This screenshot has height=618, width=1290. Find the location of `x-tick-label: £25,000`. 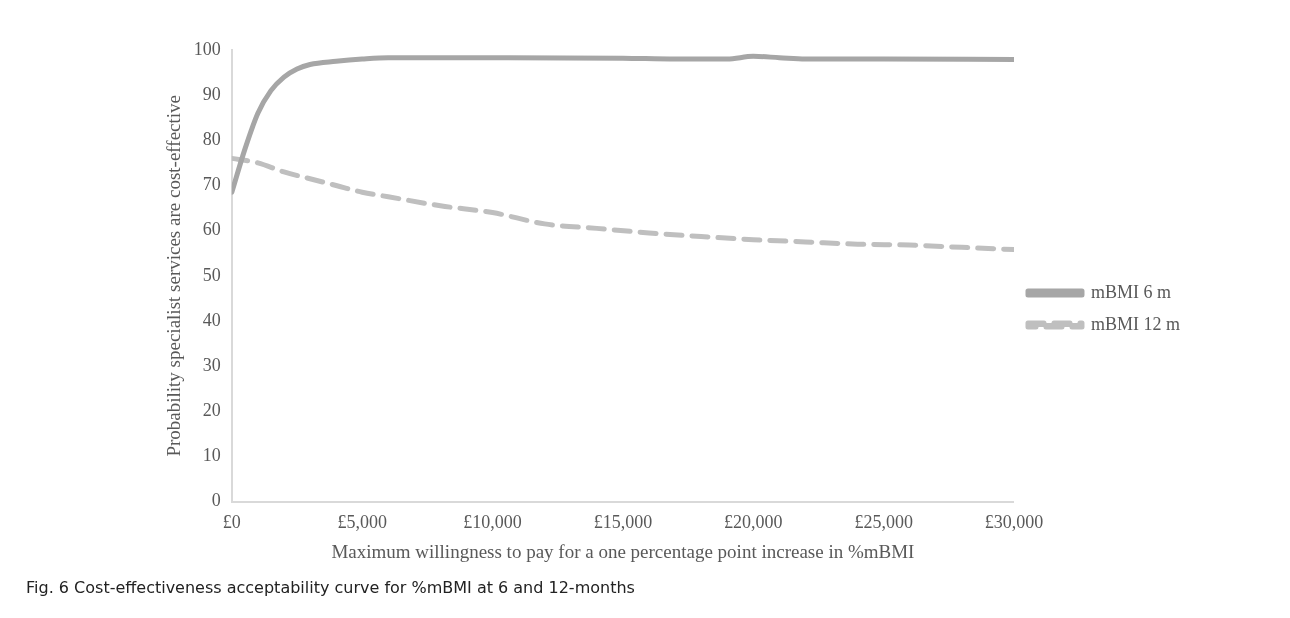

x-tick-label: £25,000 is located at coordinates (883, 522).